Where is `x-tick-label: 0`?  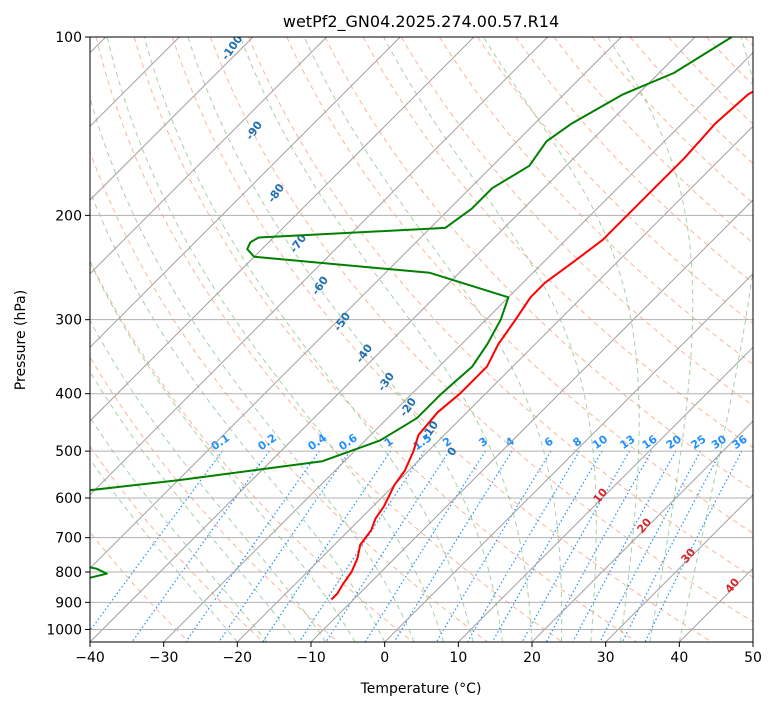 x-tick-label: 0 is located at coordinates (384, 658).